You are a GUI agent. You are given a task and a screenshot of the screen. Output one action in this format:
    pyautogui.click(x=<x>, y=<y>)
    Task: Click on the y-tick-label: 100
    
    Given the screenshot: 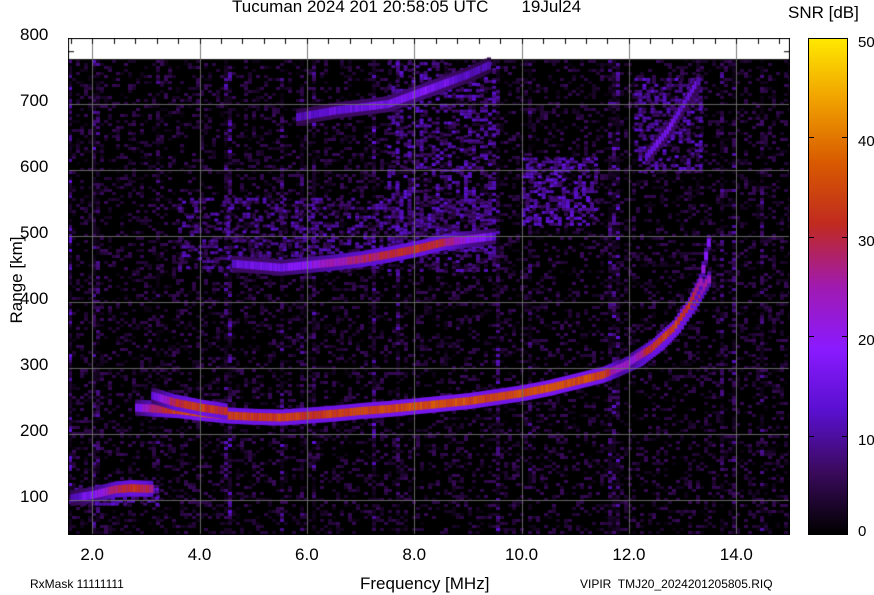 What is the action you would take?
    pyautogui.click(x=34, y=497)
    